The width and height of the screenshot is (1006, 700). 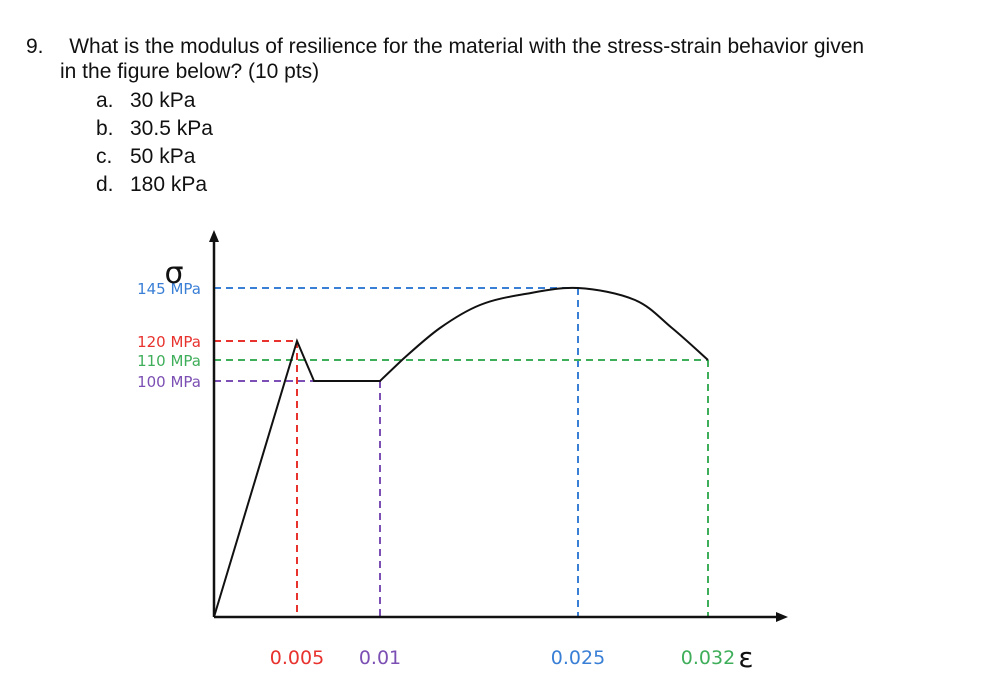 I want to click on y-tick-label-3: 100 MPa, so click(x=169, y=382).